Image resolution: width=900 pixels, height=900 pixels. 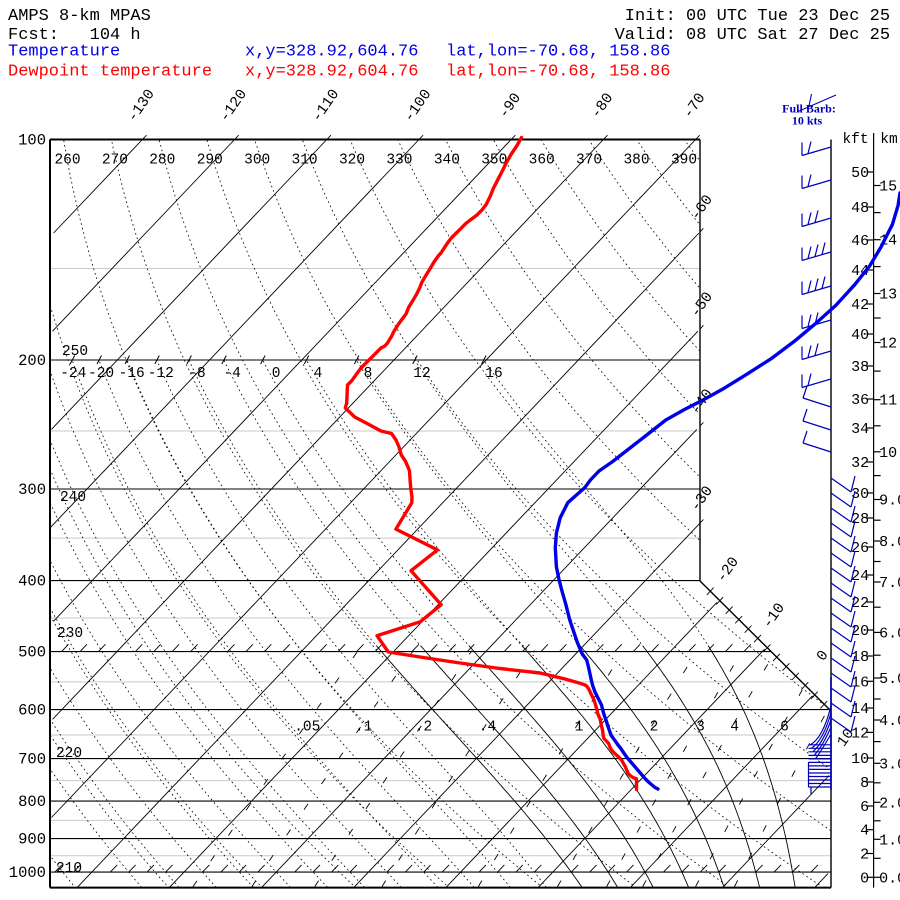 What do you see at coordinates (889, 295) in the screenshot?
I see `svg-text: 13.0` at bounding box center [889, 295].